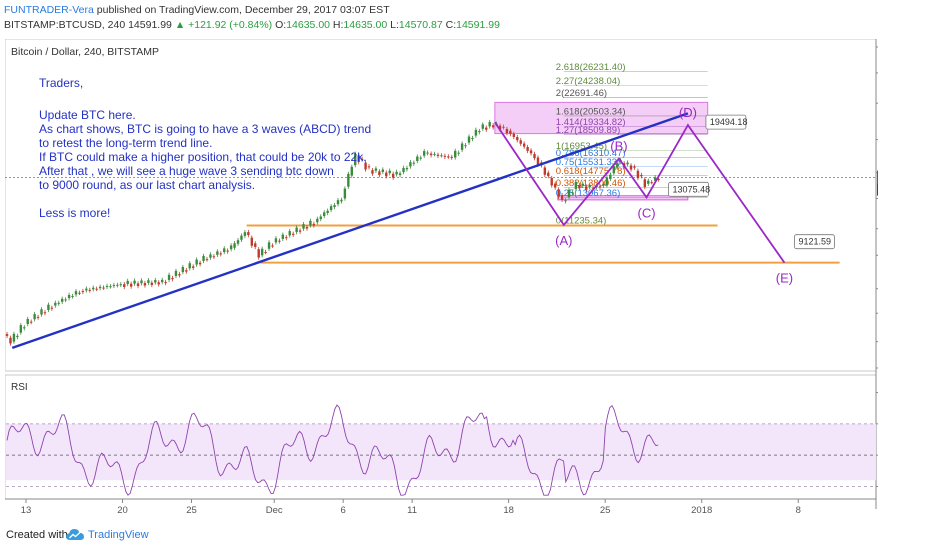 The image size is (932, 550). What do you see at coordinates (692, 189) in the screenshot?
I see `price-callout-label: 13075.48` at bounding box center [692, 189].